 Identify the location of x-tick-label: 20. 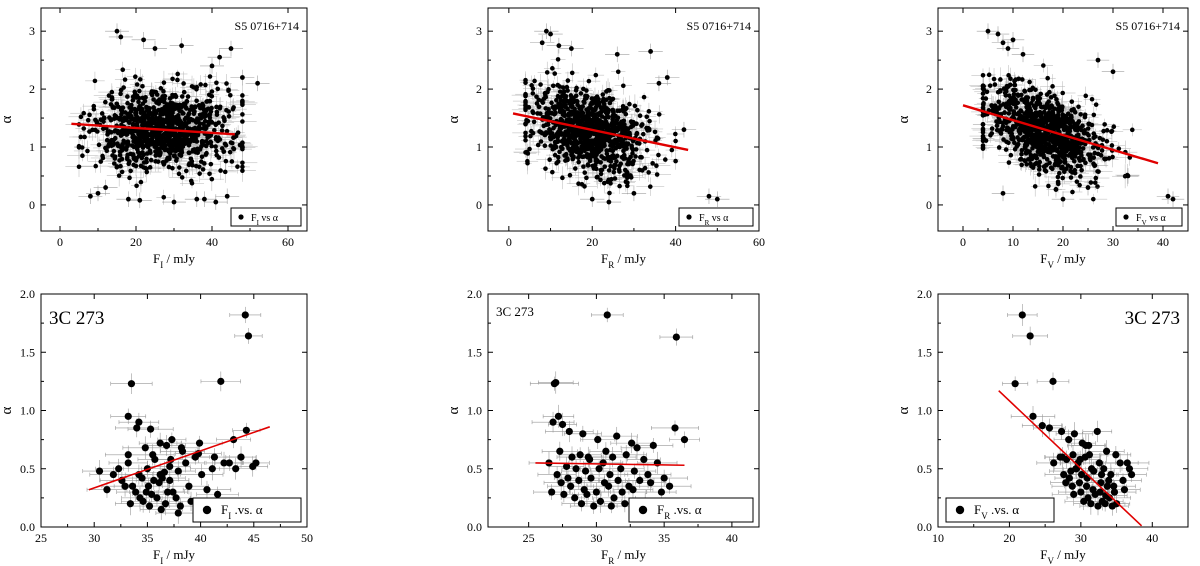
(136, 242).